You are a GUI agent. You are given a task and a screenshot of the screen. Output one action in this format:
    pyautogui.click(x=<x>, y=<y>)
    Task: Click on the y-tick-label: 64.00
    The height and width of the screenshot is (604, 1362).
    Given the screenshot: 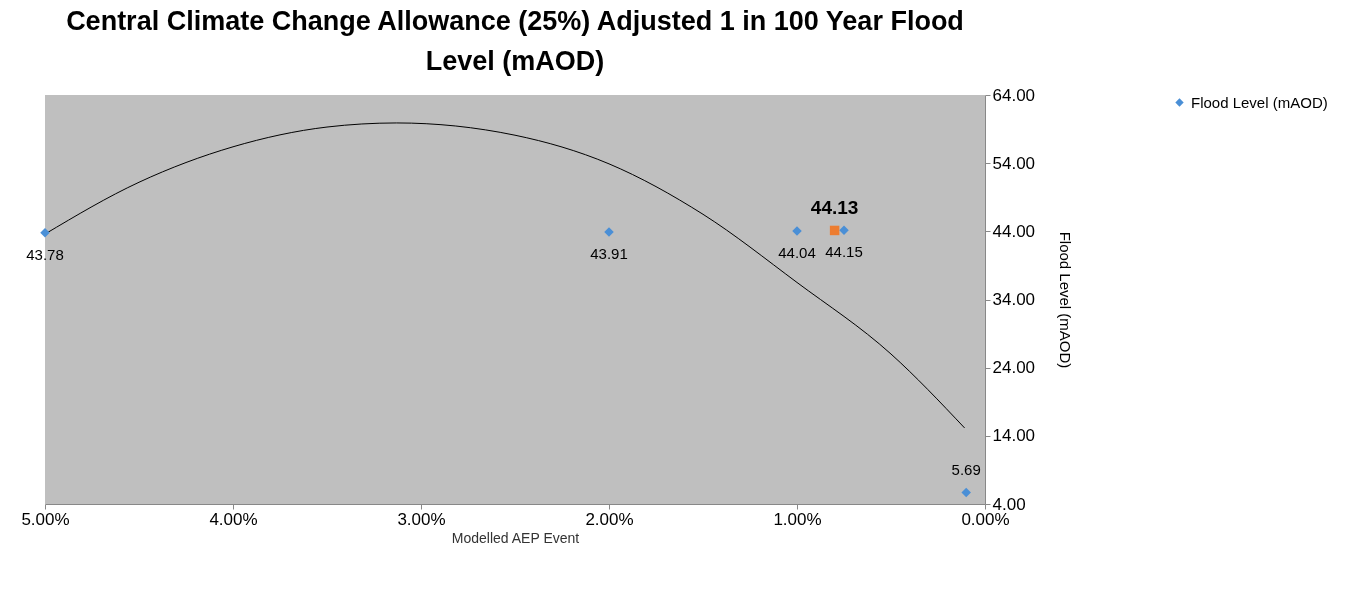 What is the action you would take?
    pyautogui.click(x=1014, y=95)
    